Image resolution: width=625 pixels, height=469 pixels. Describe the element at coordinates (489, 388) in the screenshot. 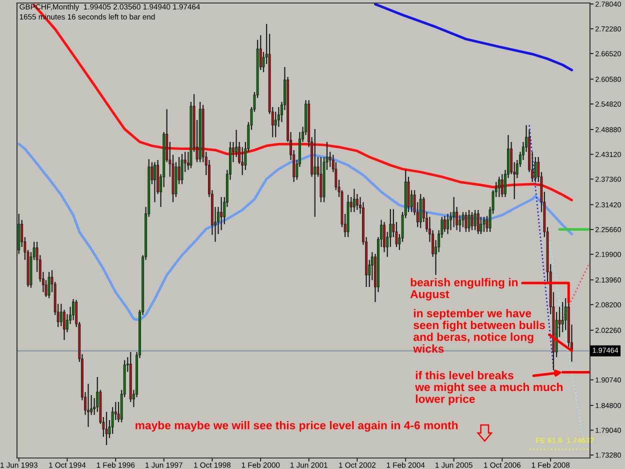

I see `annotation: if this level breaks we might see a much much lower price` at that location.